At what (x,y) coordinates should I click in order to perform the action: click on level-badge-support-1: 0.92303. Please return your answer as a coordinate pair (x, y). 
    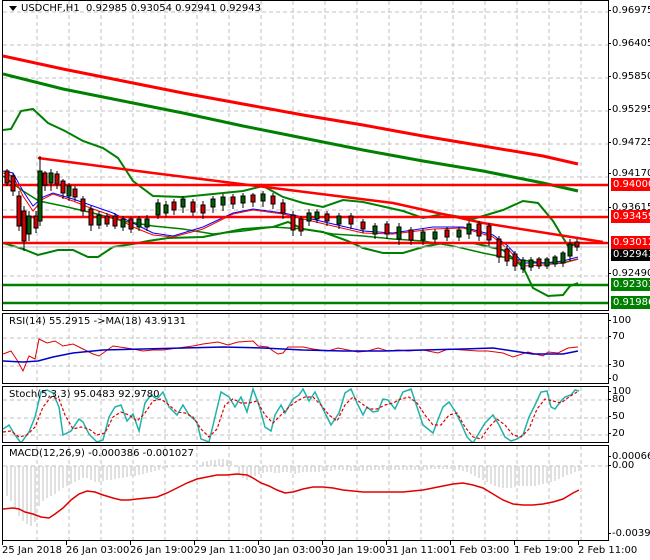
    Looking at the image, I should click on (630, 284).